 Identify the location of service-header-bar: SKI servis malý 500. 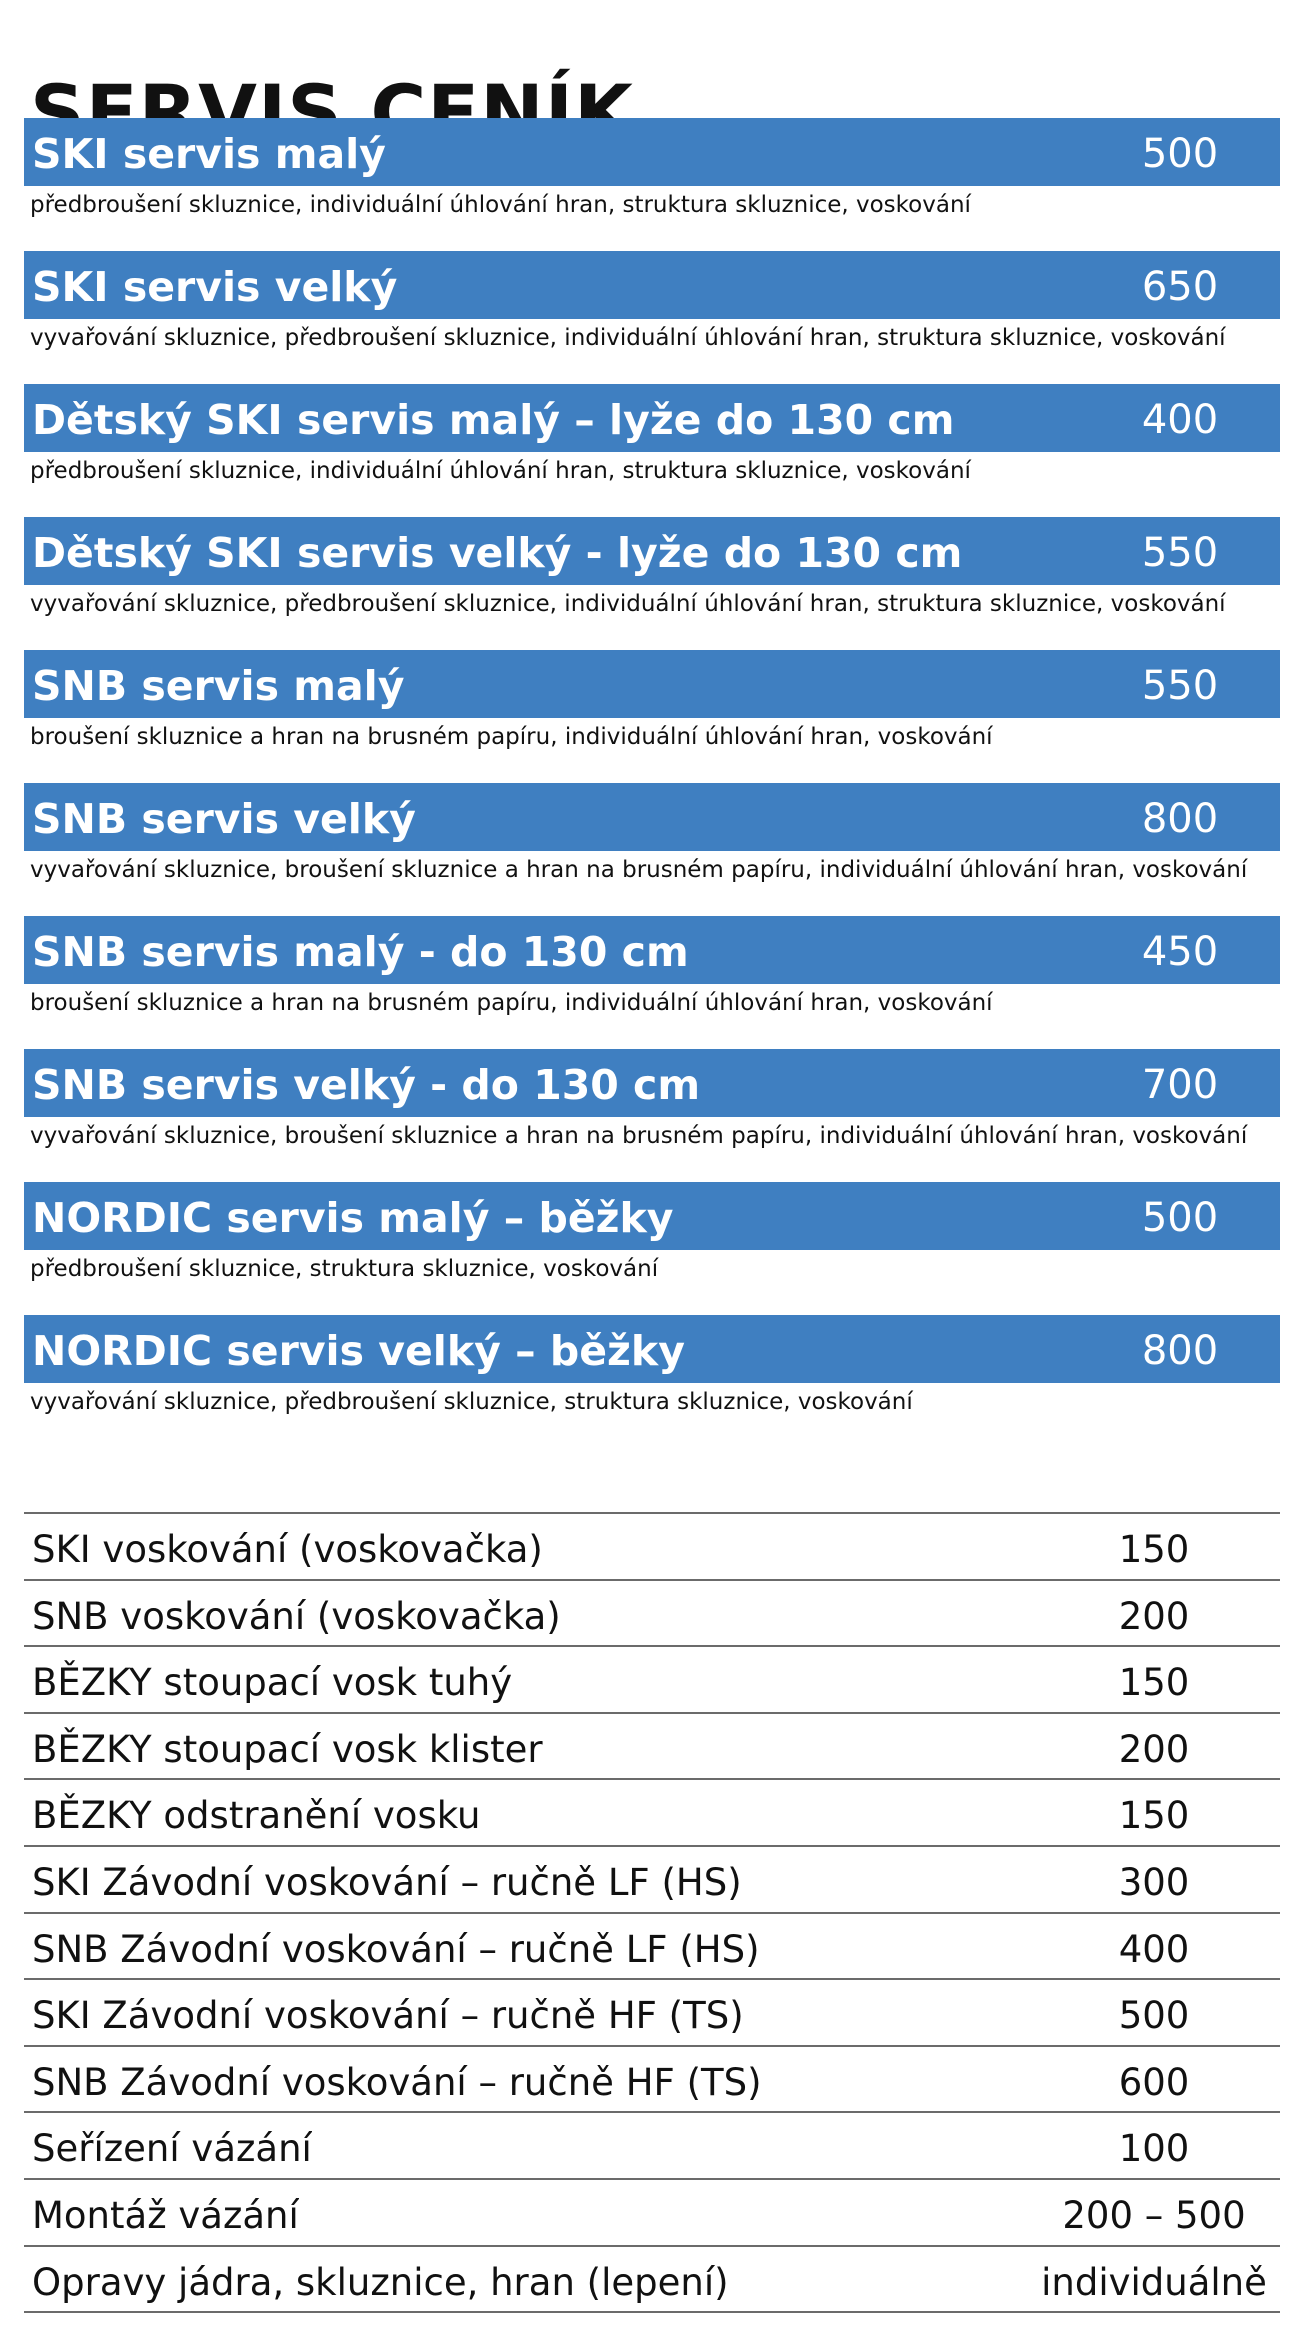
(652, 152).